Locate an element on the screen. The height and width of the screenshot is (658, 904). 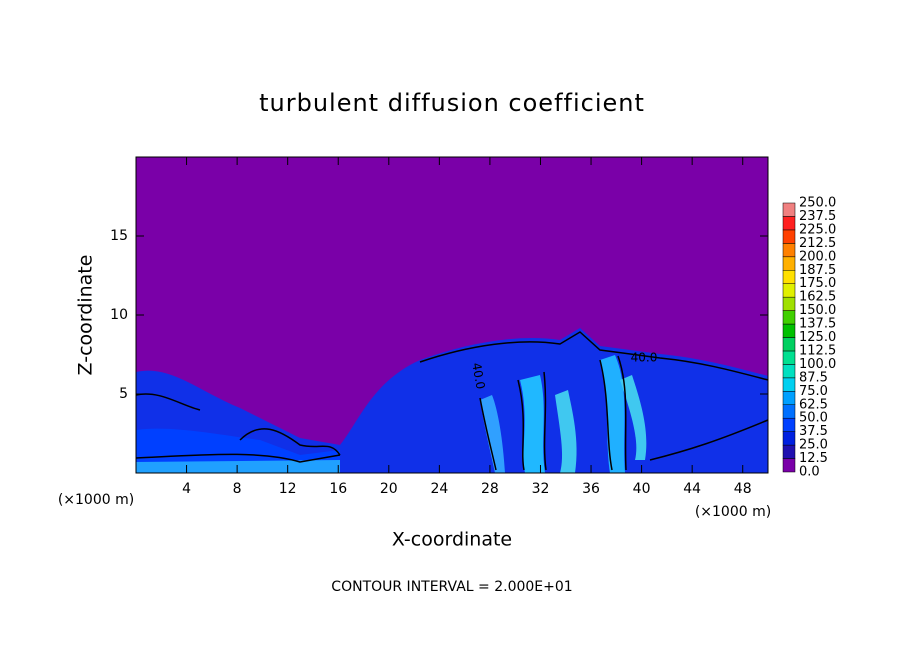
x-tick-label: 20 is located at coordinates (389, 489).